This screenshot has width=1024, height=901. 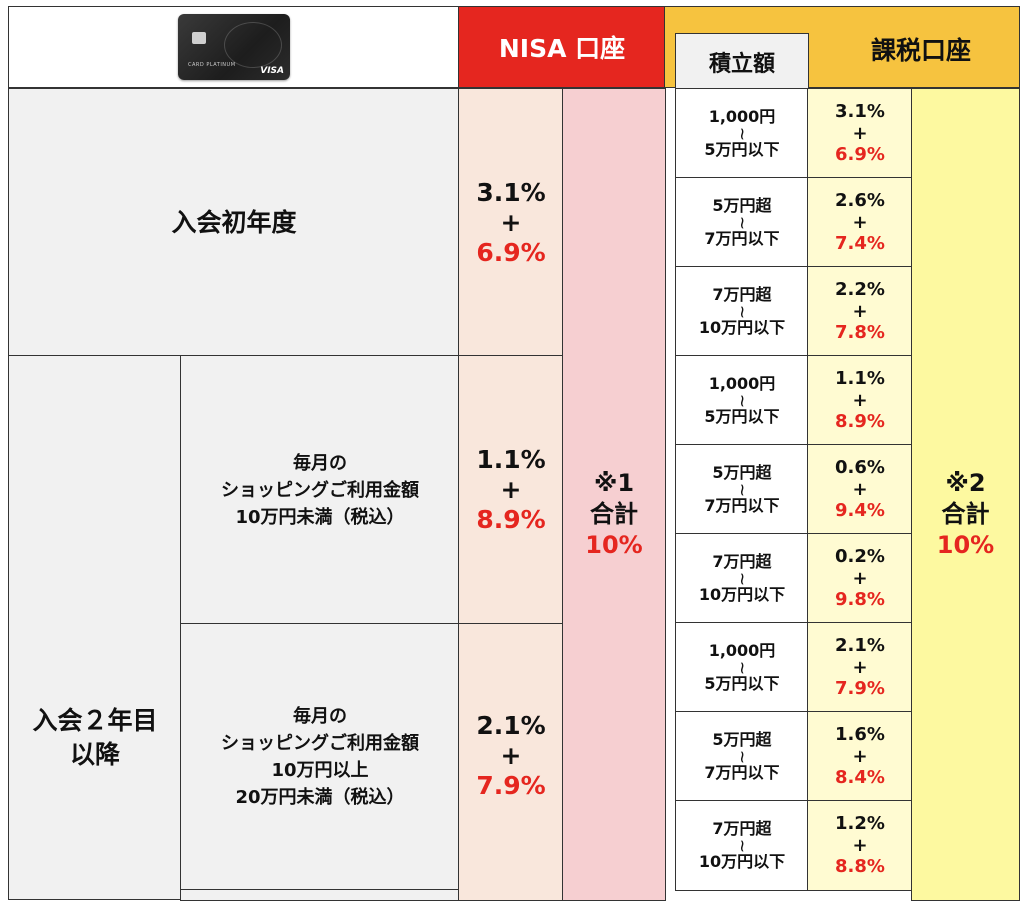 I want to click on tier2-label-line4: 20万円未満（税込）, so click(x=320, y=797).